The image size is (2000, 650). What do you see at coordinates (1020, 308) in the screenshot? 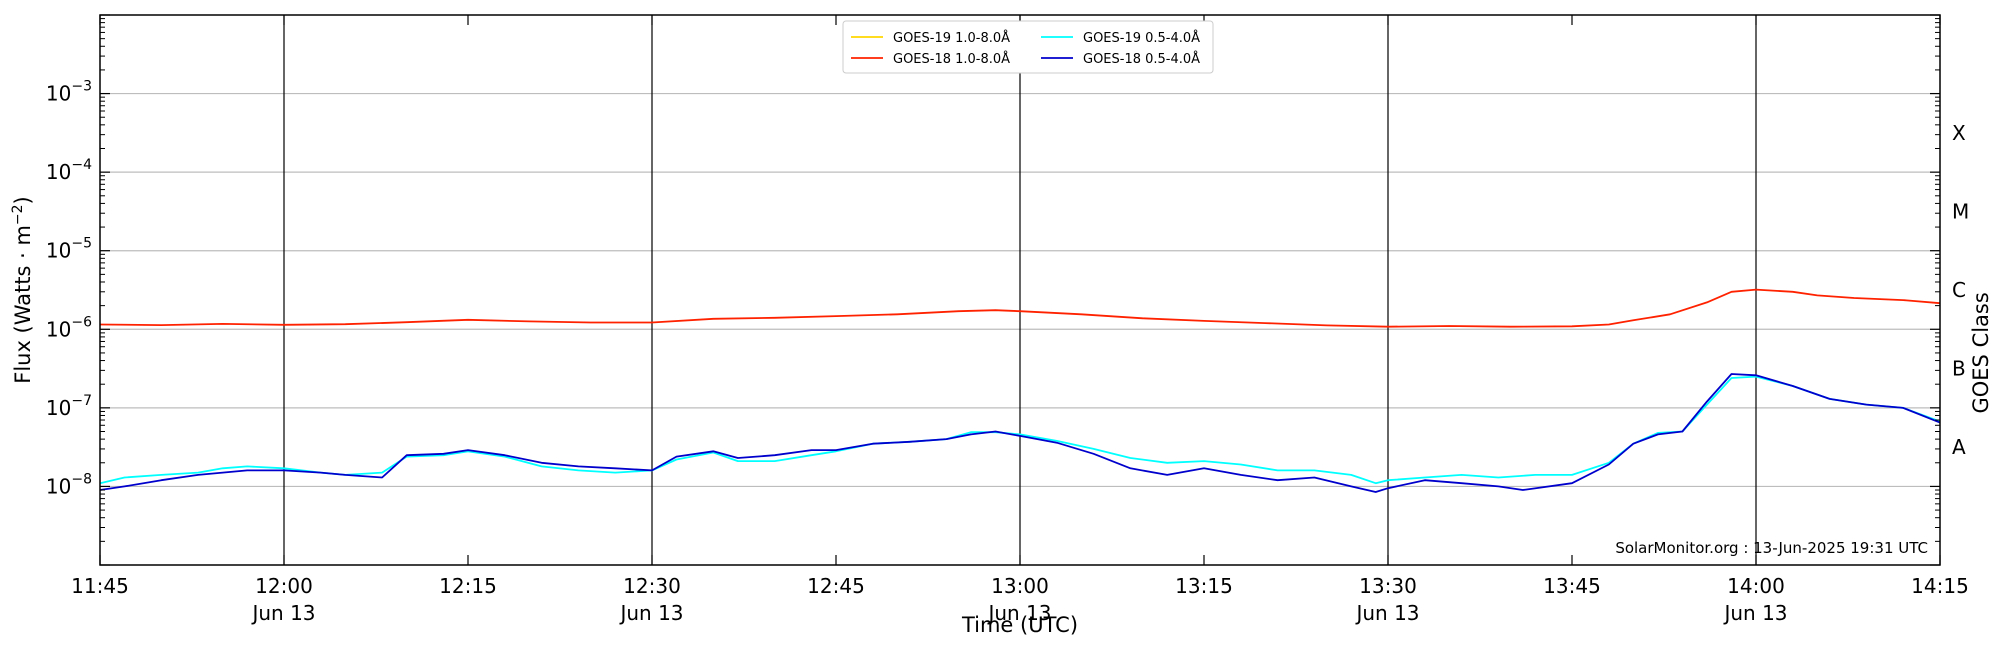
I see `series-line` at bounding box center [1020, 308].